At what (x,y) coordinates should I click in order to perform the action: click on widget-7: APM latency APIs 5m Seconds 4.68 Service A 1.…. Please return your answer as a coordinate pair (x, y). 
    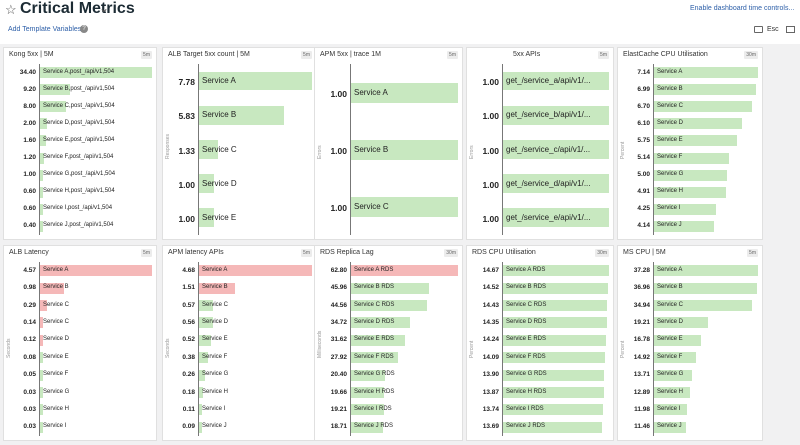
    Looking at the image, I should click on (239, 343).